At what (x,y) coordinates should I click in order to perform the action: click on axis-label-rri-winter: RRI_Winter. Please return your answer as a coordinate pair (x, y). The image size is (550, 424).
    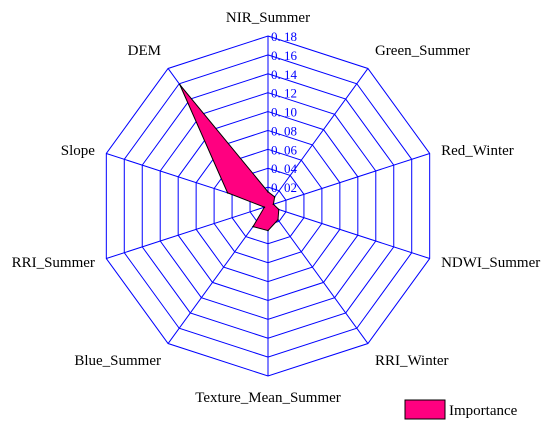
    Looking at the image, I should click on (412, 361).